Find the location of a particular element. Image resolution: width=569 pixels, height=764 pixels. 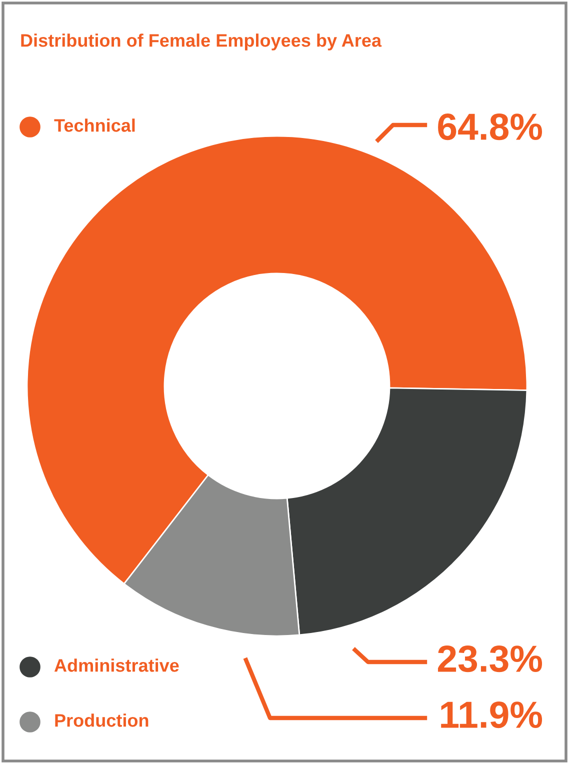

chart-title: Distribution of Female Employees by Area is located at coordinates (201, 42).